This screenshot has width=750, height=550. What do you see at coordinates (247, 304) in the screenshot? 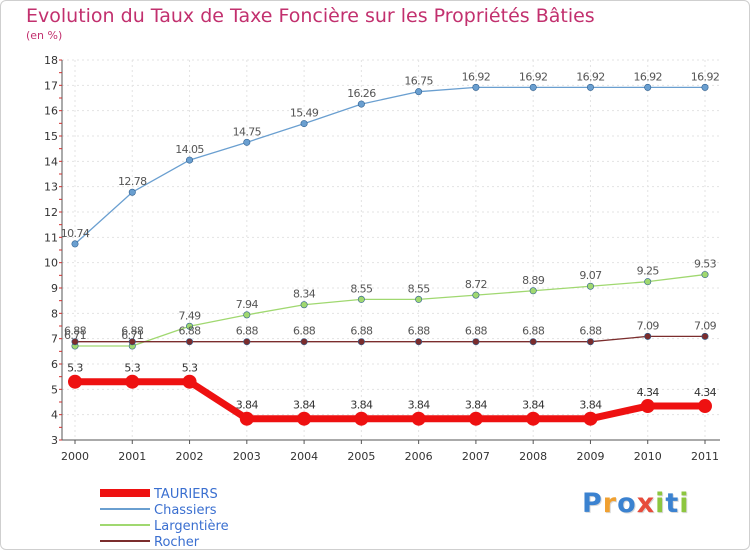
I see `data-label-largenti-re: 7.94` at bounding box center [247, 304].